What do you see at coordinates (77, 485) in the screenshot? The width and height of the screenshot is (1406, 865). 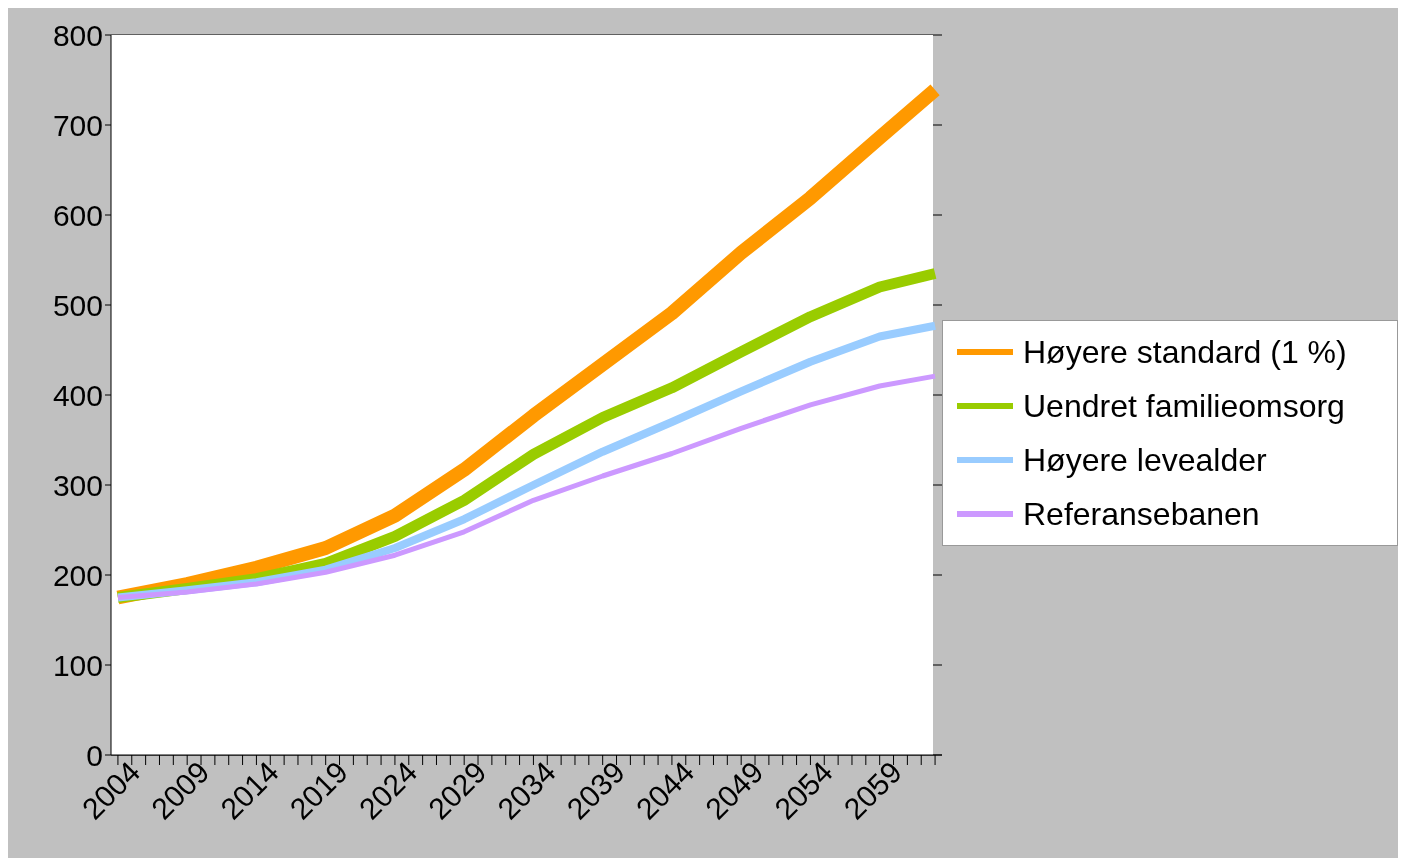 I see `y-tick-label: 300` at bounding box center [77, 485].